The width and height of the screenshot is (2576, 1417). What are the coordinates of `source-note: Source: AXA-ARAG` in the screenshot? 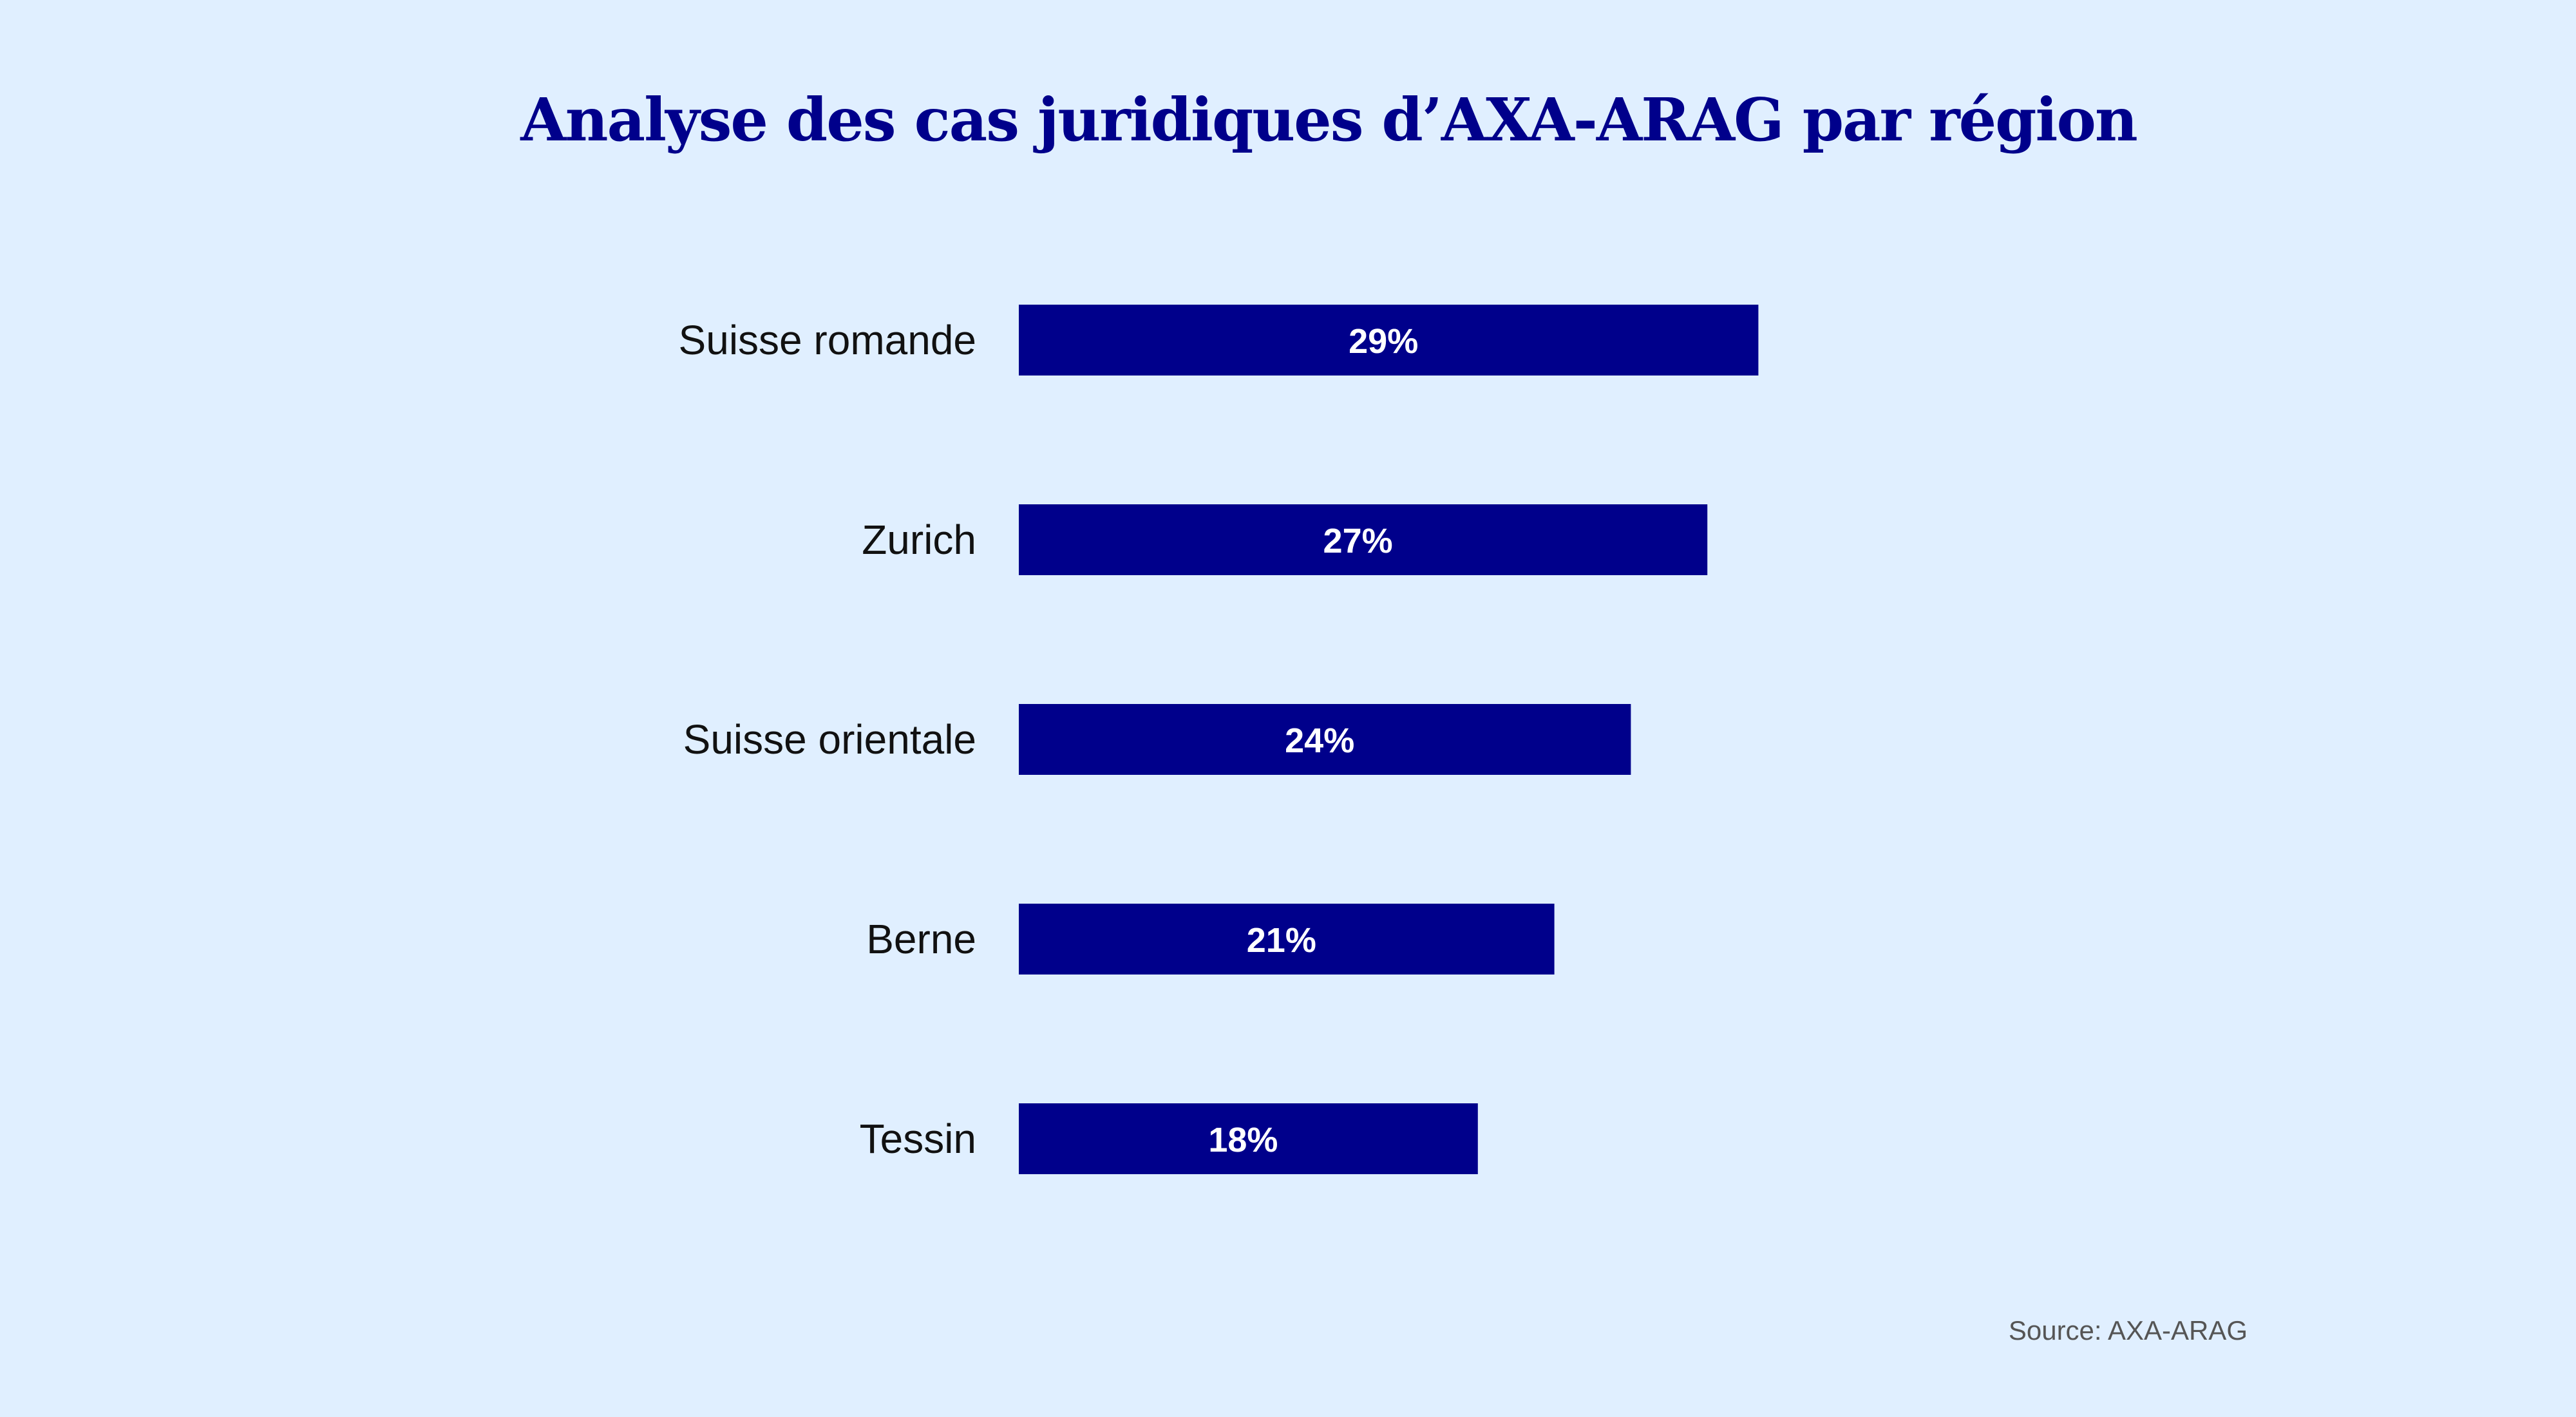 It's located at (2128, 1330).